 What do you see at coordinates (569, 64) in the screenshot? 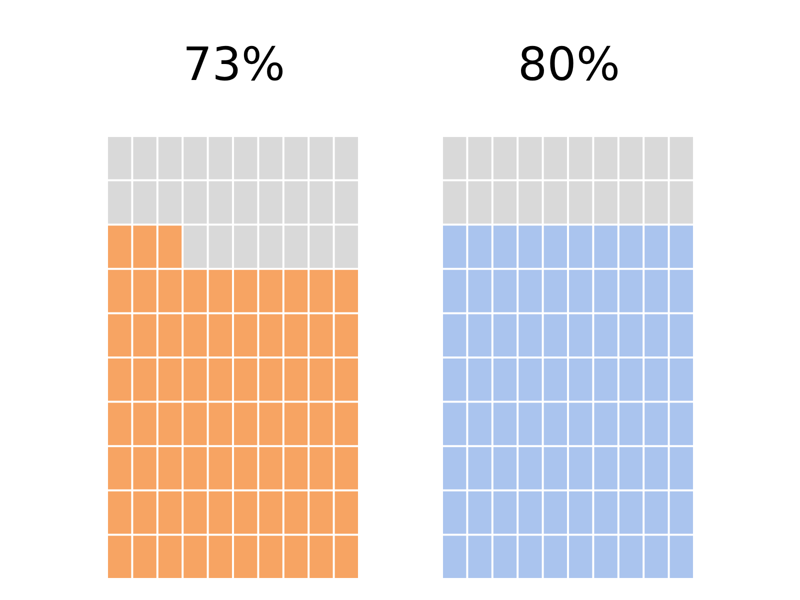
I see `data-label: 80%` at bounding box center [569, 64].